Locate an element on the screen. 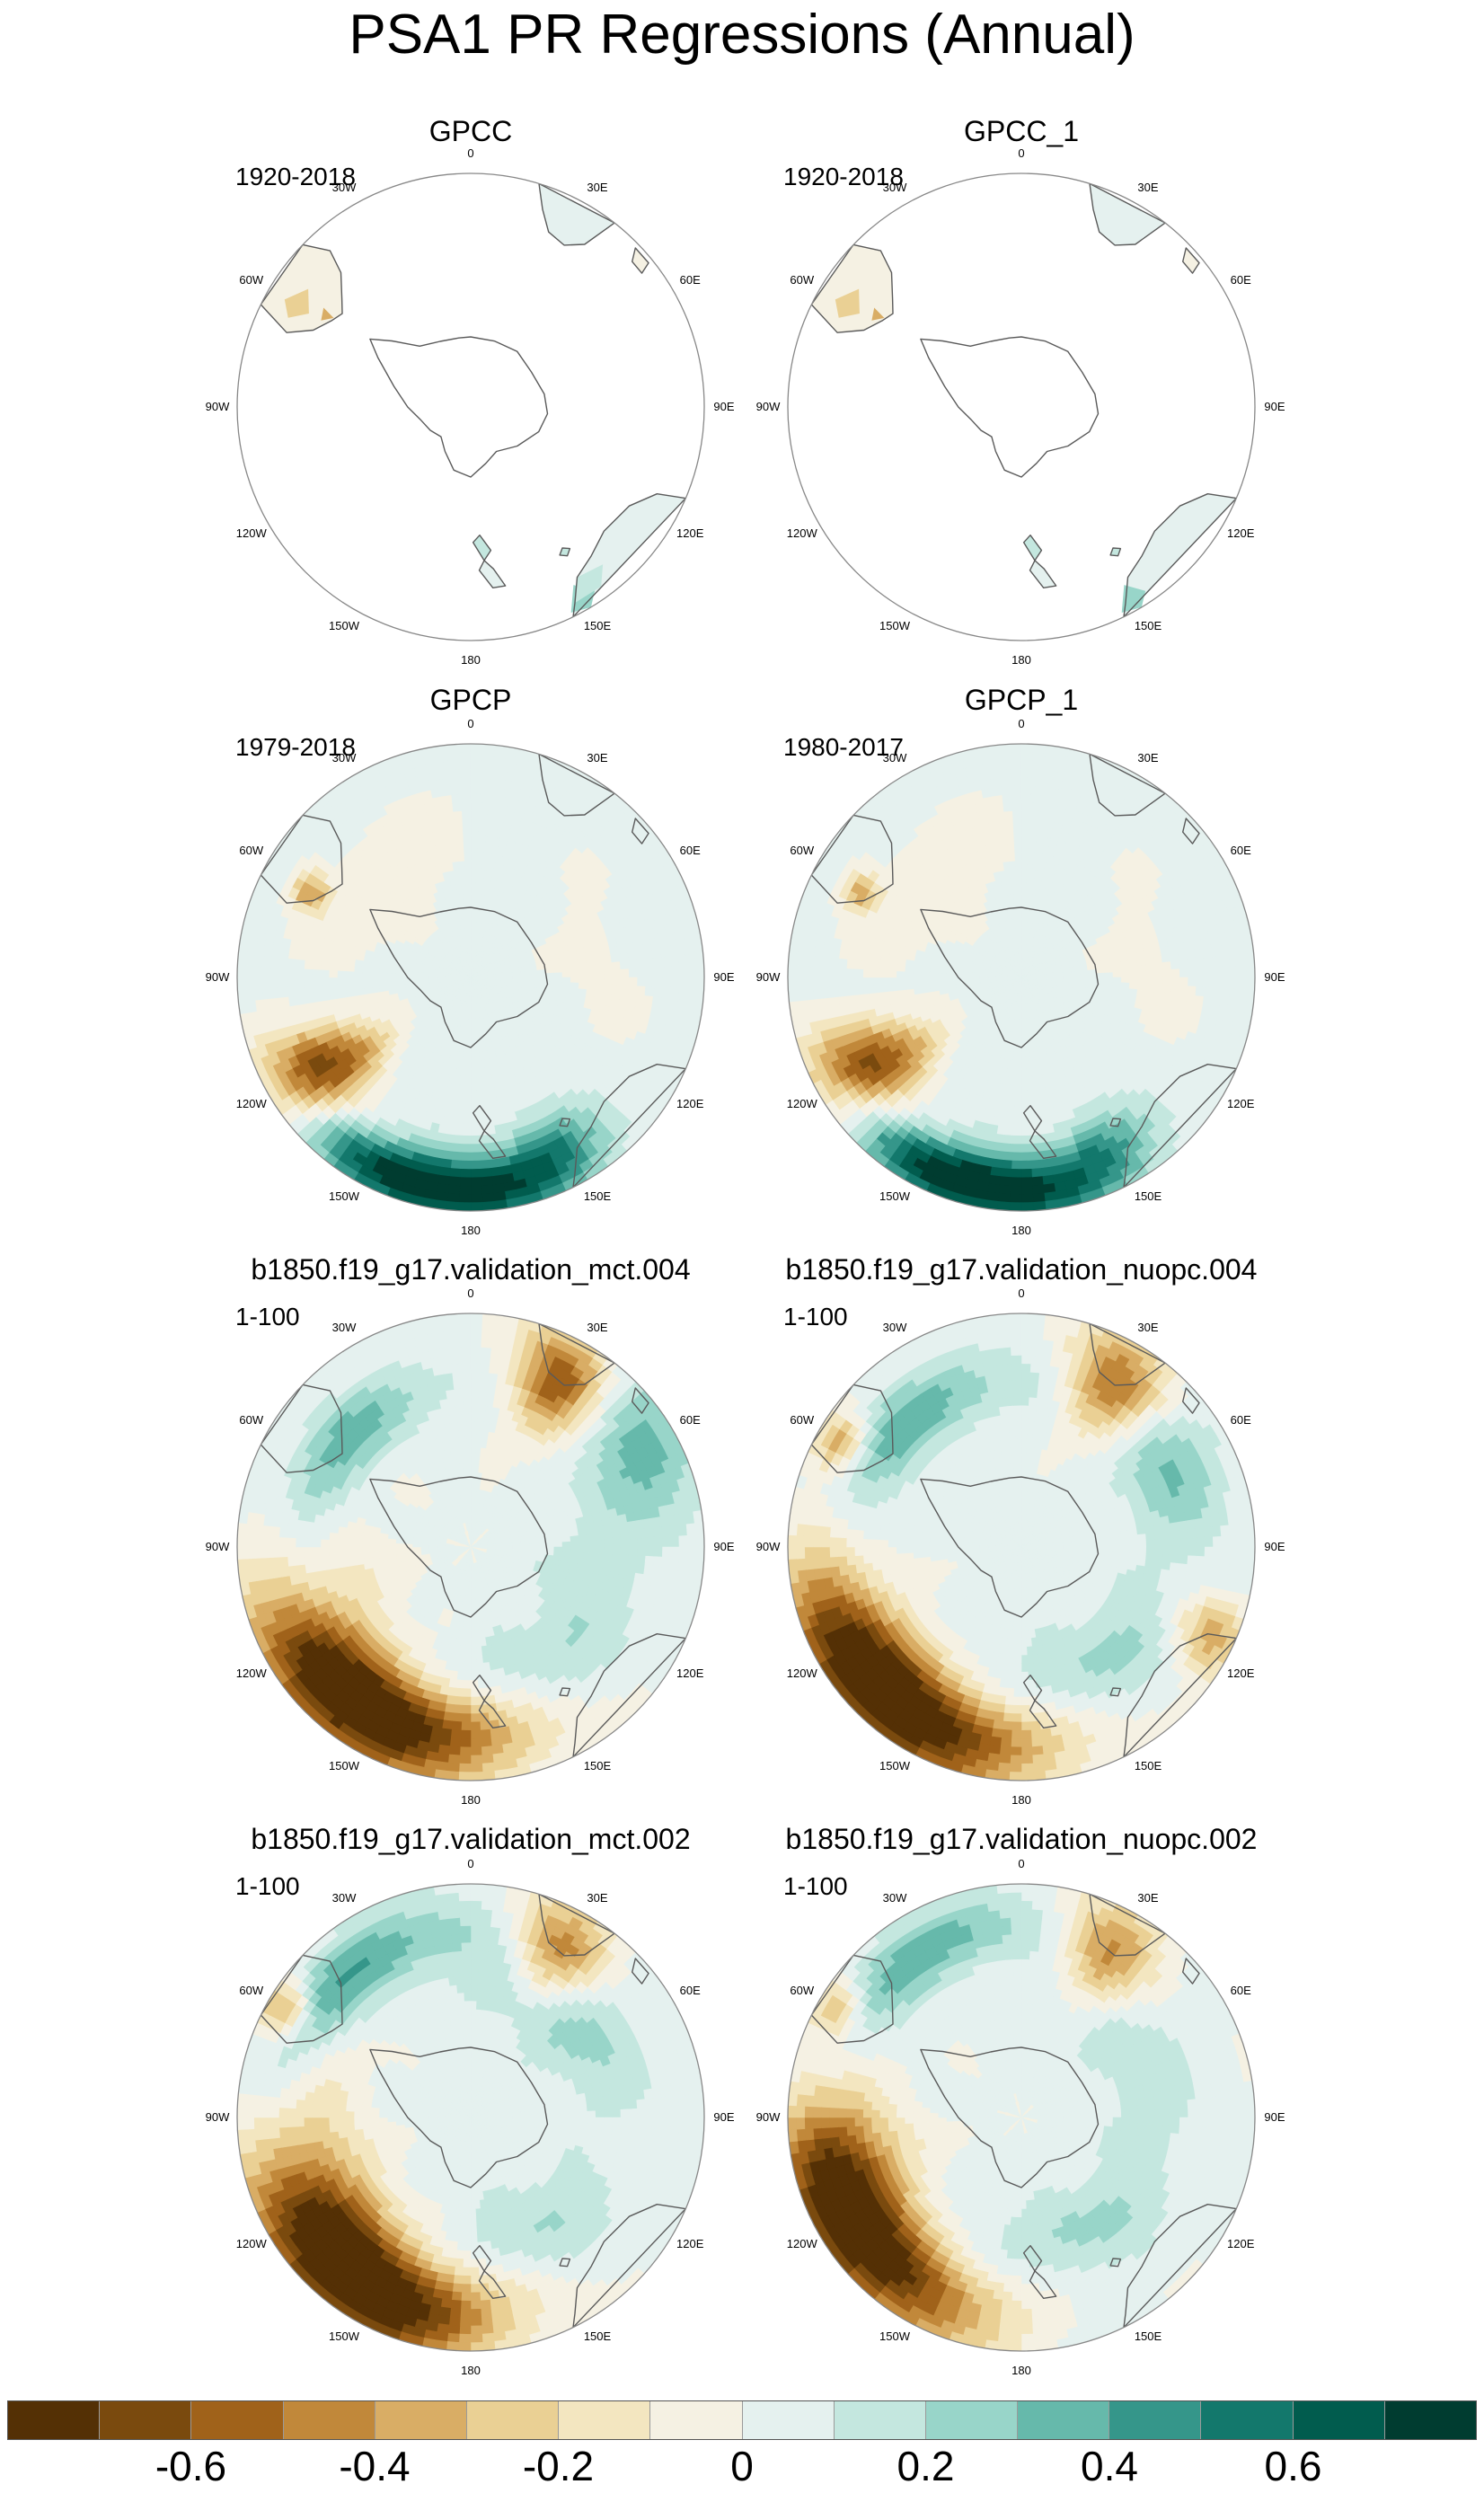 This screenshot has width=1484, height=2493. panel-period: 1980-2017 is located at coordinates (843, 747).